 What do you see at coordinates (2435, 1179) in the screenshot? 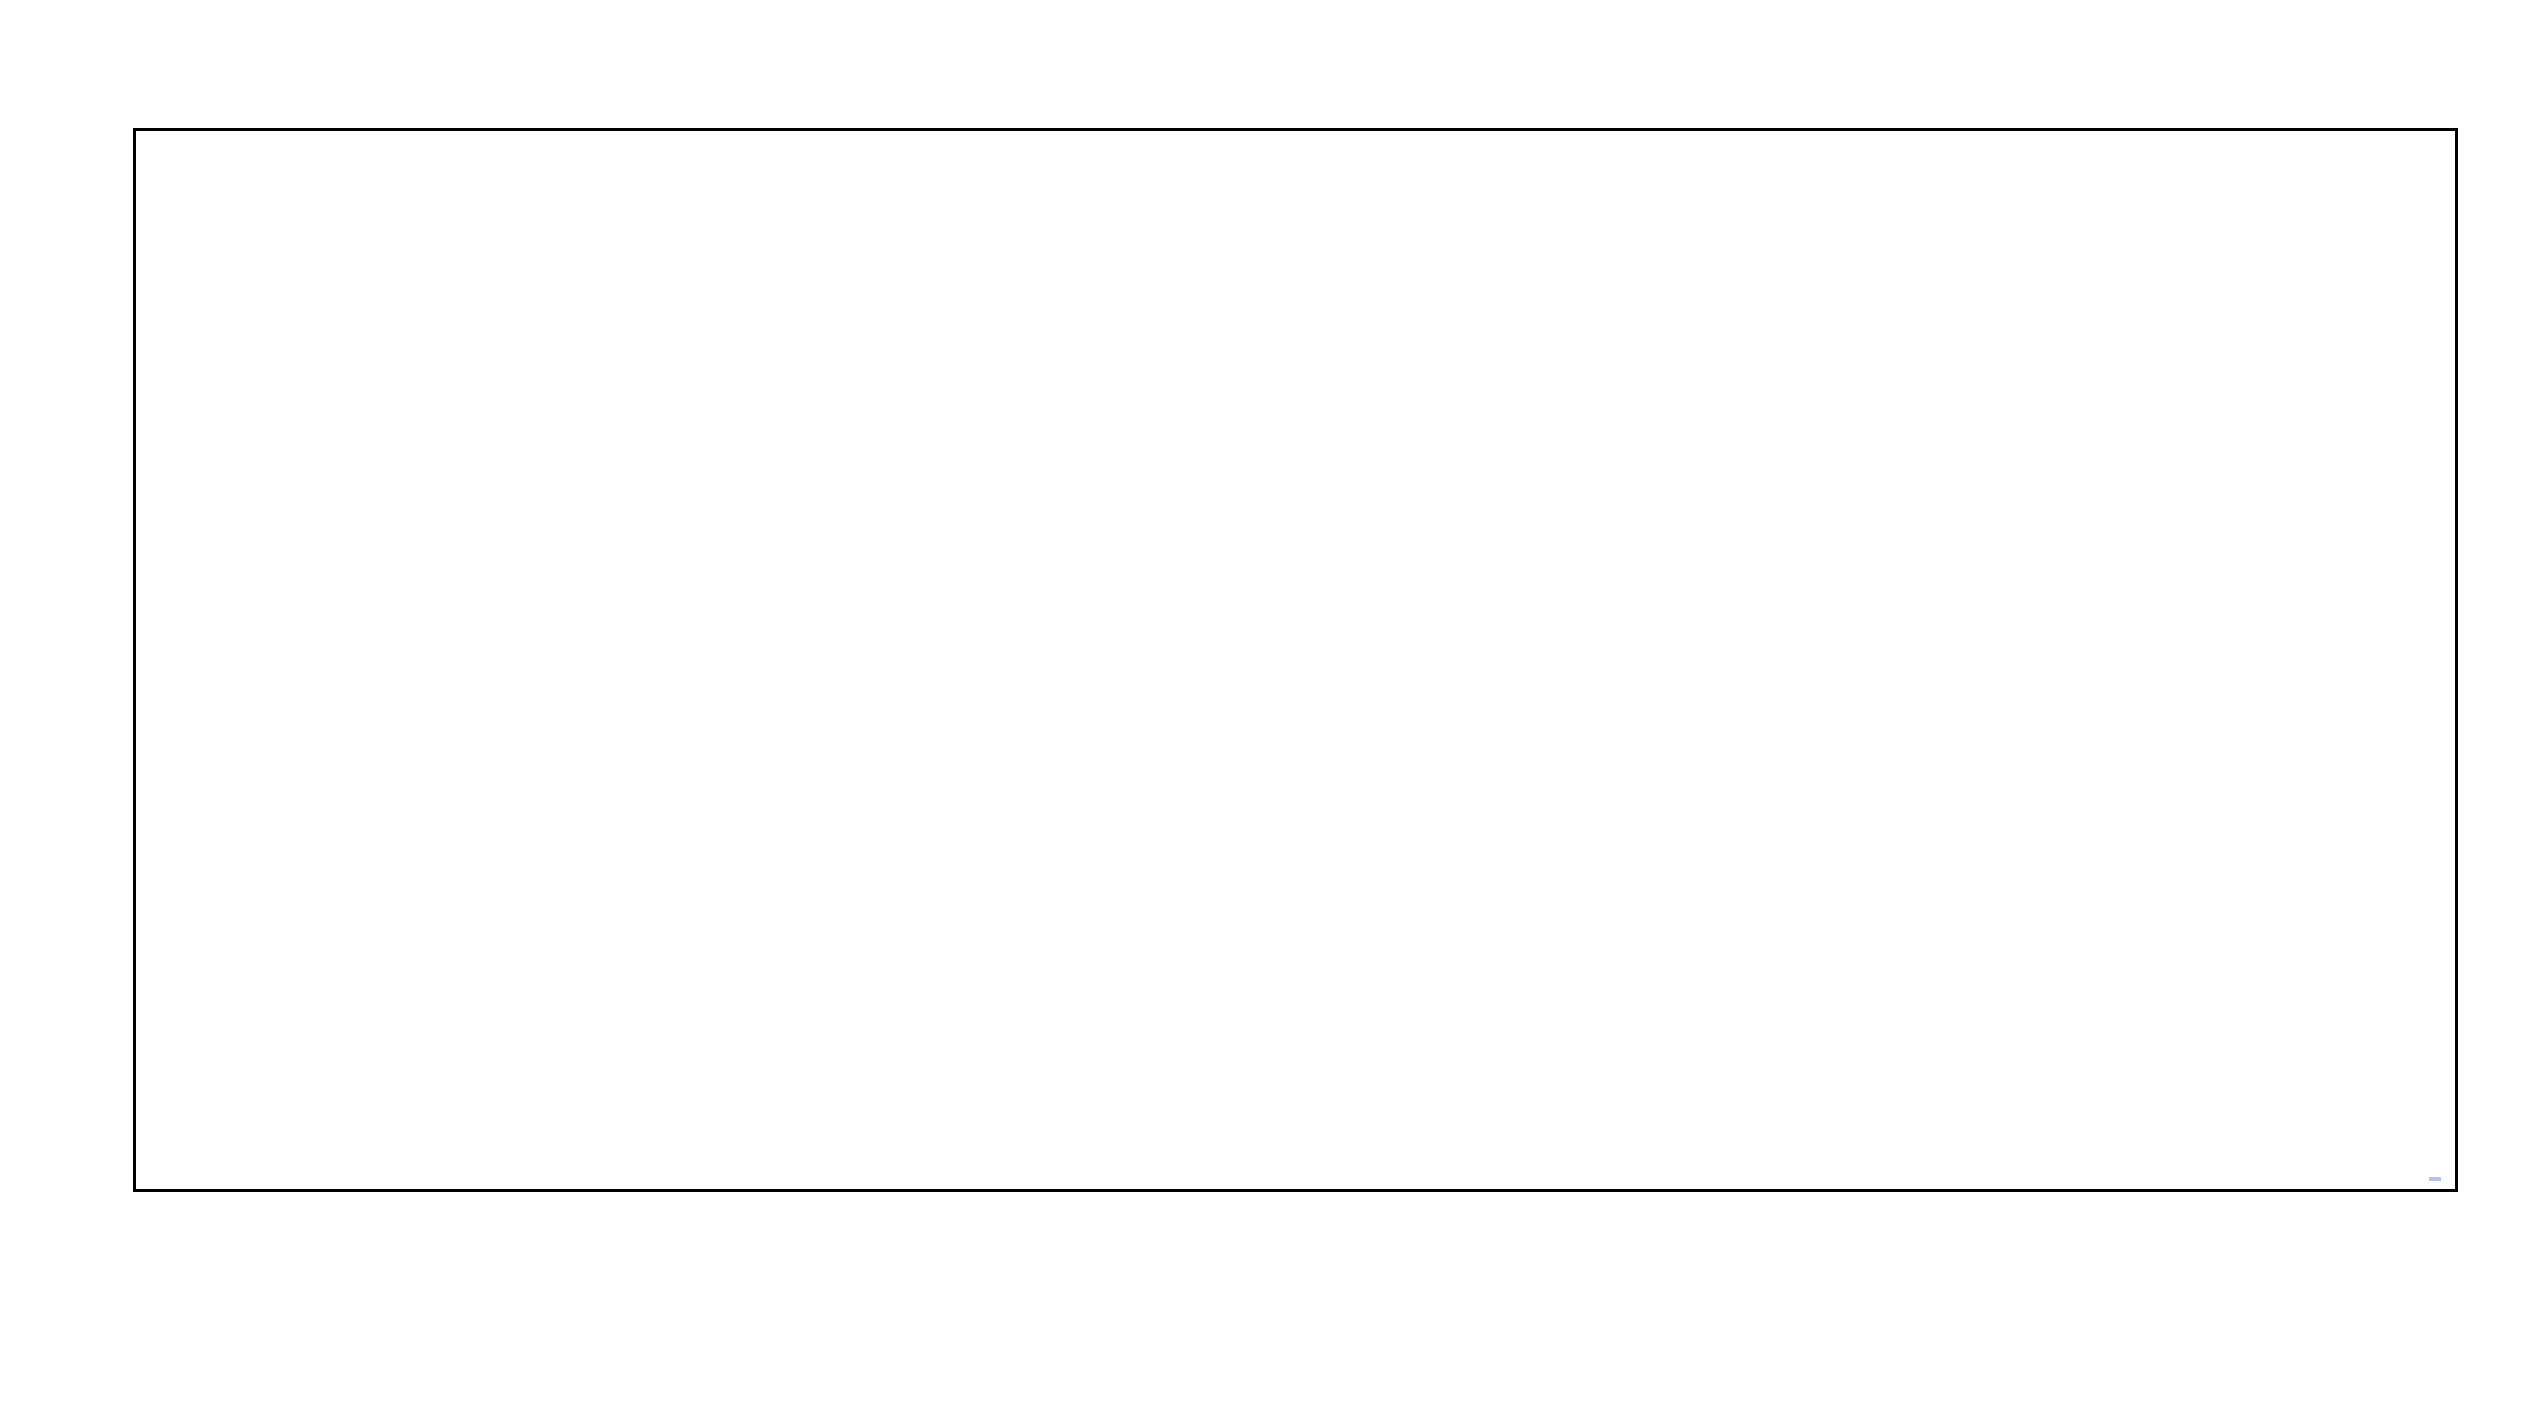
I see `map-approval-watermark` at bounding box center [2435, 1179].